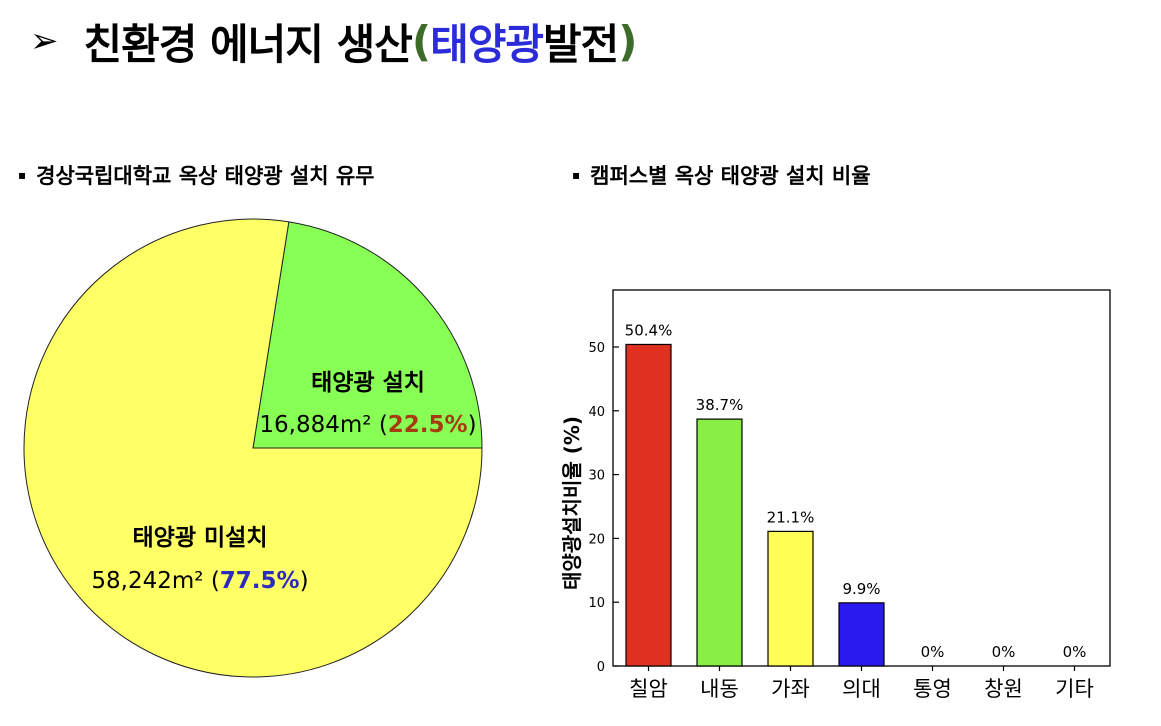 The image size is (1161, 726). What do you see at coordinates (719, 689) in the screenshot?
I see `x-tick-label: 내동` at bounding box center [719, 689].